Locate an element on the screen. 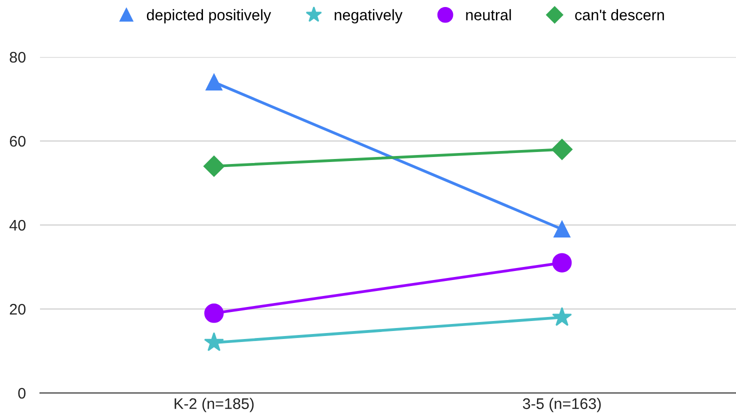 This screenshot has height=416, width=736. y-tick-label: 80 is located at coordinates (18, 57).